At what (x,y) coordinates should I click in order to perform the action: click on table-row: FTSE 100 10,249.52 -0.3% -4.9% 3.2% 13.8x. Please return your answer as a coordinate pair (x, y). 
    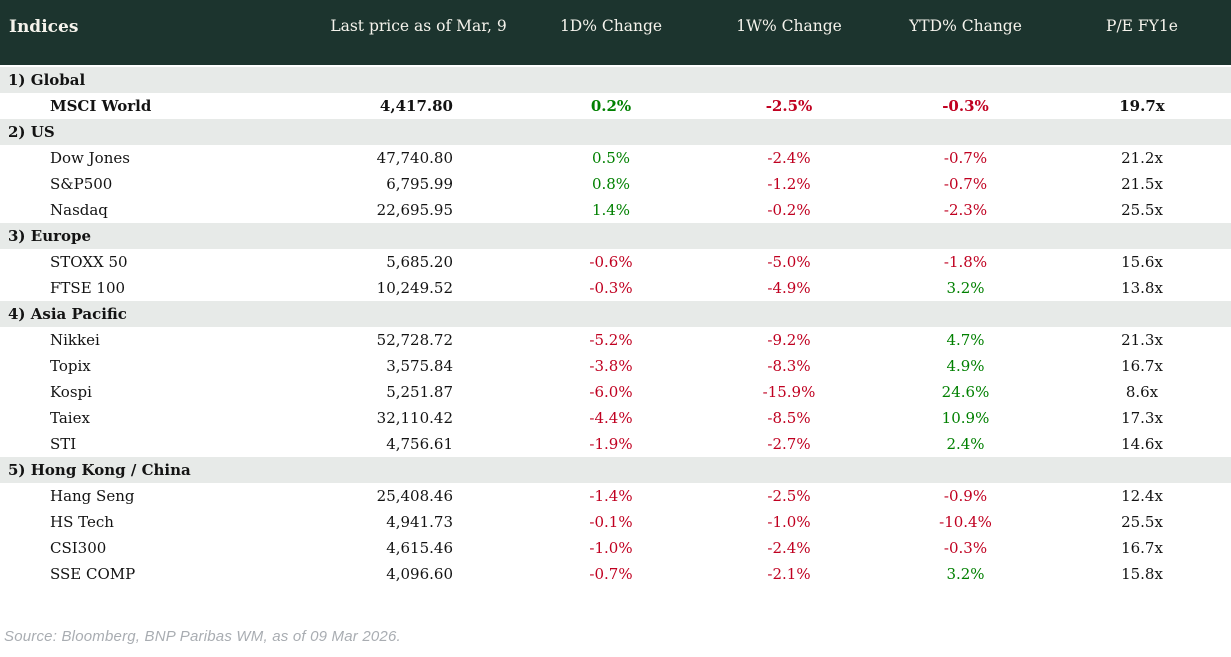
    Looking at the image, I should click on (615, 288).